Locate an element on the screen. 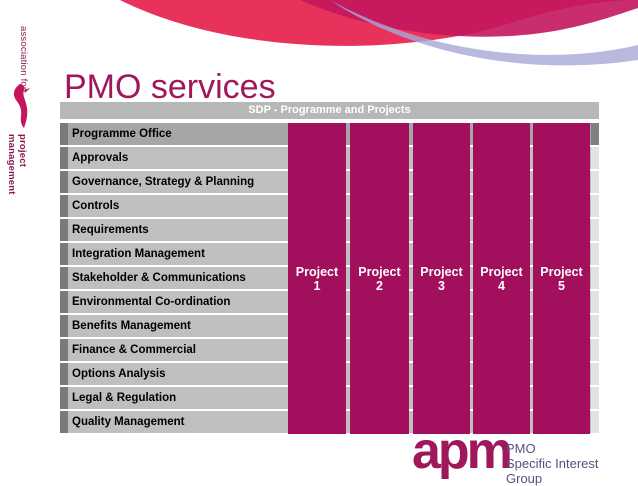  project-label: Project 4 is located at coordinates (501, 278).